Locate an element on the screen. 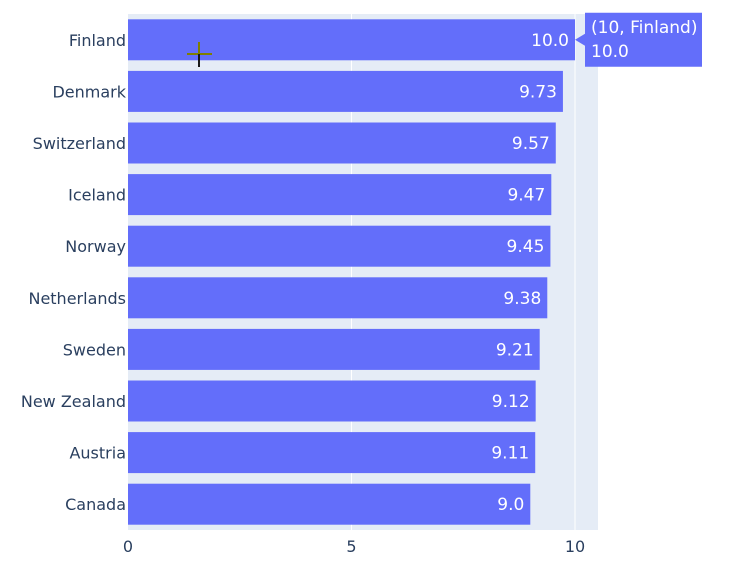 Image resolution: width=740 pixels, height=566 pixels. bar-value-label-new-zealand: 9.12 is located at coordinates (511, 402).